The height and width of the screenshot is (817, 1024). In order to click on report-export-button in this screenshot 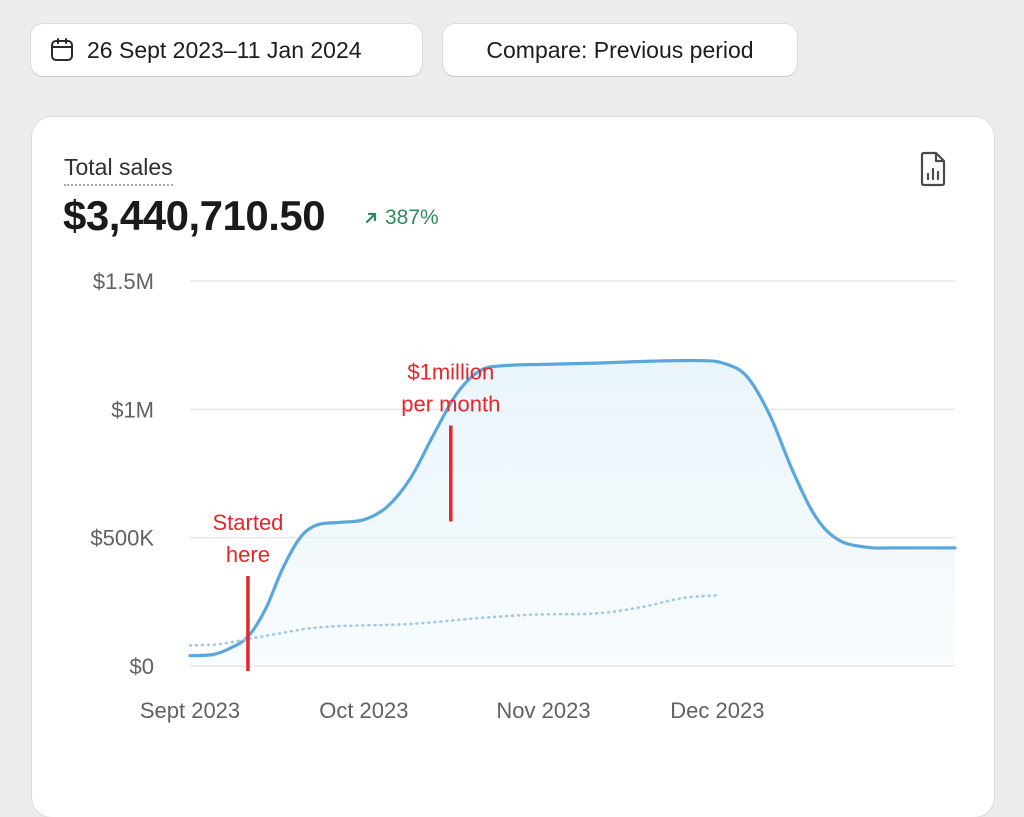, I will do `click(933, 169)`.